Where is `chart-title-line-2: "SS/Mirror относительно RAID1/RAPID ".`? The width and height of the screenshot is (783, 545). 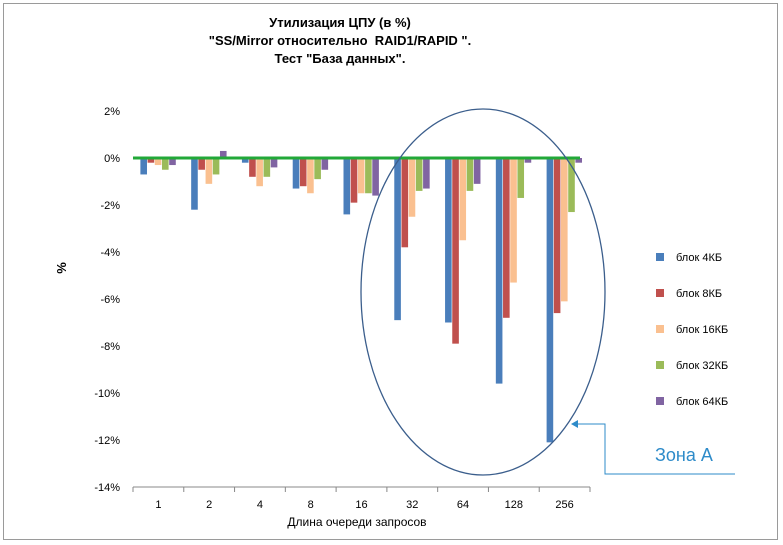 chart-title-line-2: "SS/Mirror относительно RAID1/RAPID ". is located at coordinates (340, 40).